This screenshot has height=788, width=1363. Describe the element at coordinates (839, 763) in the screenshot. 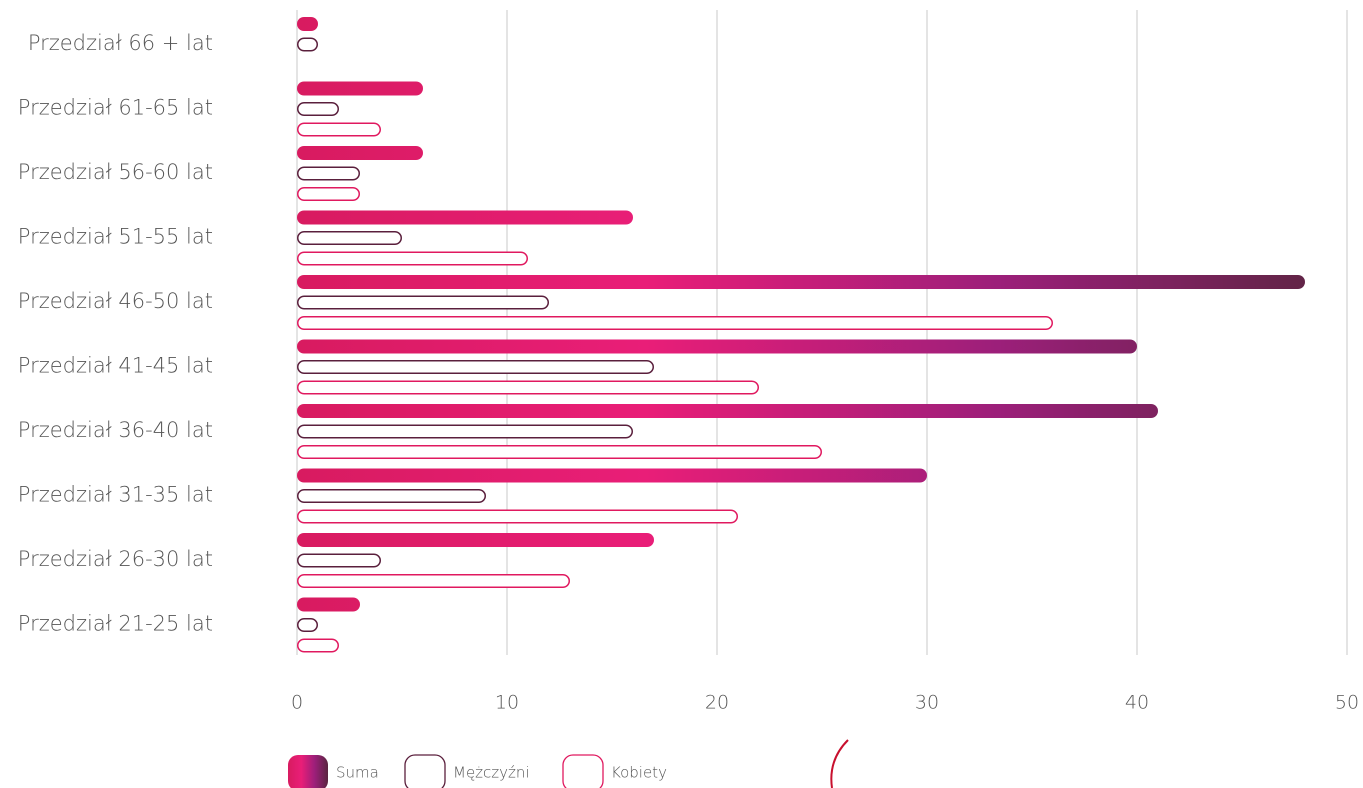

I see `decoration` at that location.